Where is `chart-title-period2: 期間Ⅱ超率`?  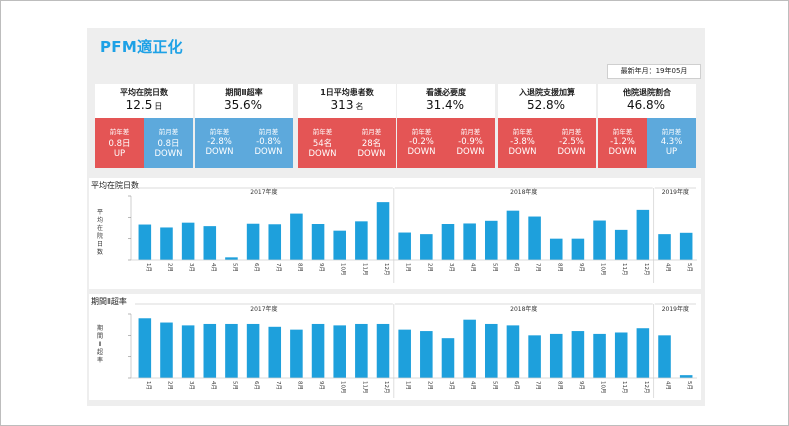
chart-title-period2: 期間Ⅱ超率 is located at coordinates (109, 301).